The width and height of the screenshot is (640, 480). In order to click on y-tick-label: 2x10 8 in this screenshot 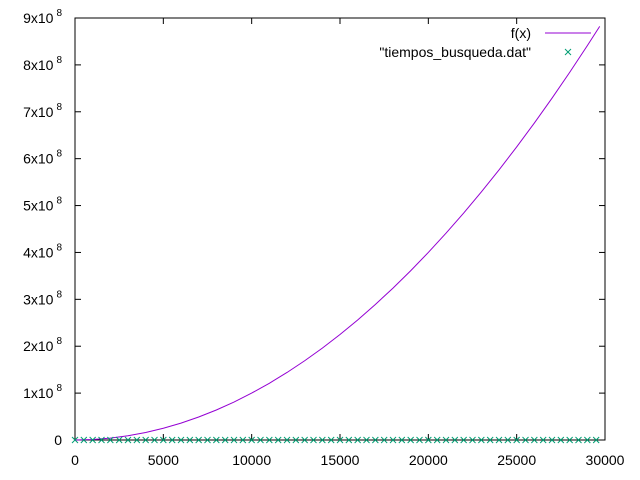, I will do `click(42, 345)`.